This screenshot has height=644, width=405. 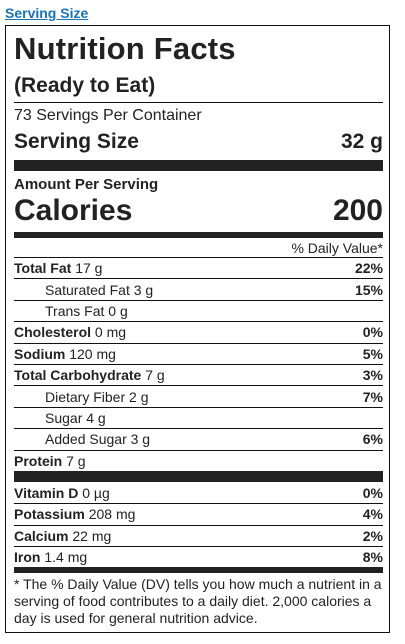 I want to click on nutrient-dv: 5%, so click(x=372, y=353).